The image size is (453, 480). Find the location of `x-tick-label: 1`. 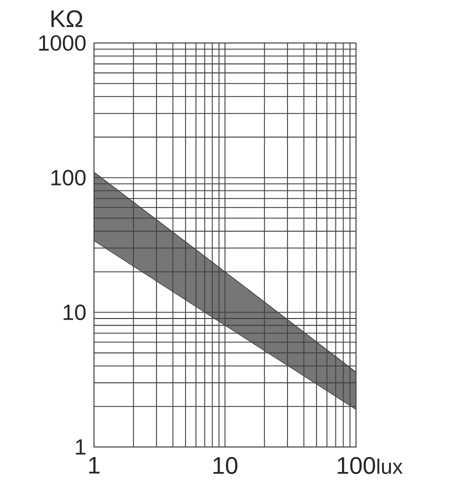

x-tick-label: 1 is located at coordinates (94, 465).